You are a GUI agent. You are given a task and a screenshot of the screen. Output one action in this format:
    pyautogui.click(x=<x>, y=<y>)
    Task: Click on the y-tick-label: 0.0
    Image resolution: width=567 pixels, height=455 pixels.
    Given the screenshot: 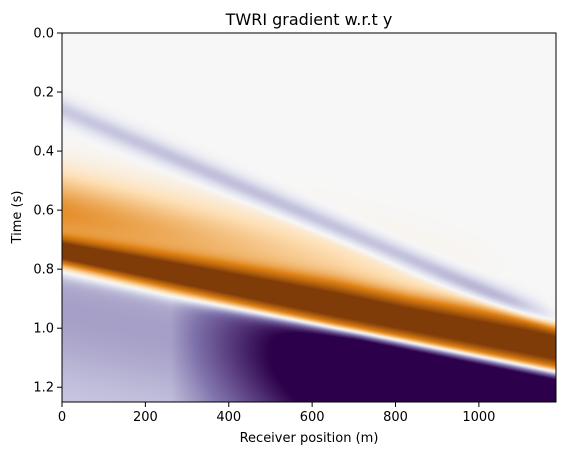 What is the action you would take?
    pyautogui.click(x=43, y=34)
    